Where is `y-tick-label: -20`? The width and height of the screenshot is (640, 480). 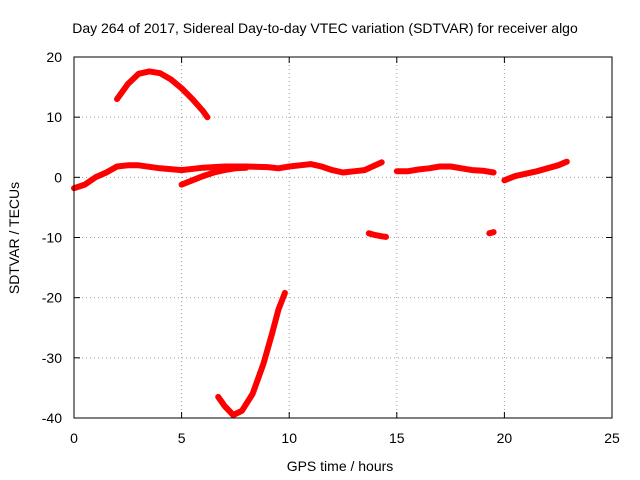 y-tick-label: -20 is located at coordinates (52, 298).